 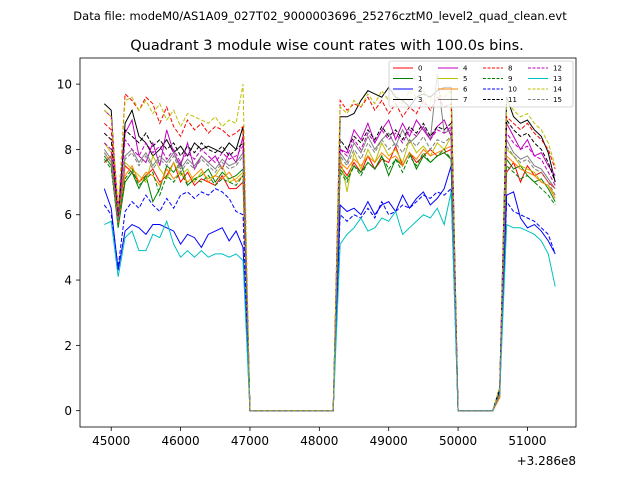 I want to click on legend-label-5: 5, so click(x=465, y=79).